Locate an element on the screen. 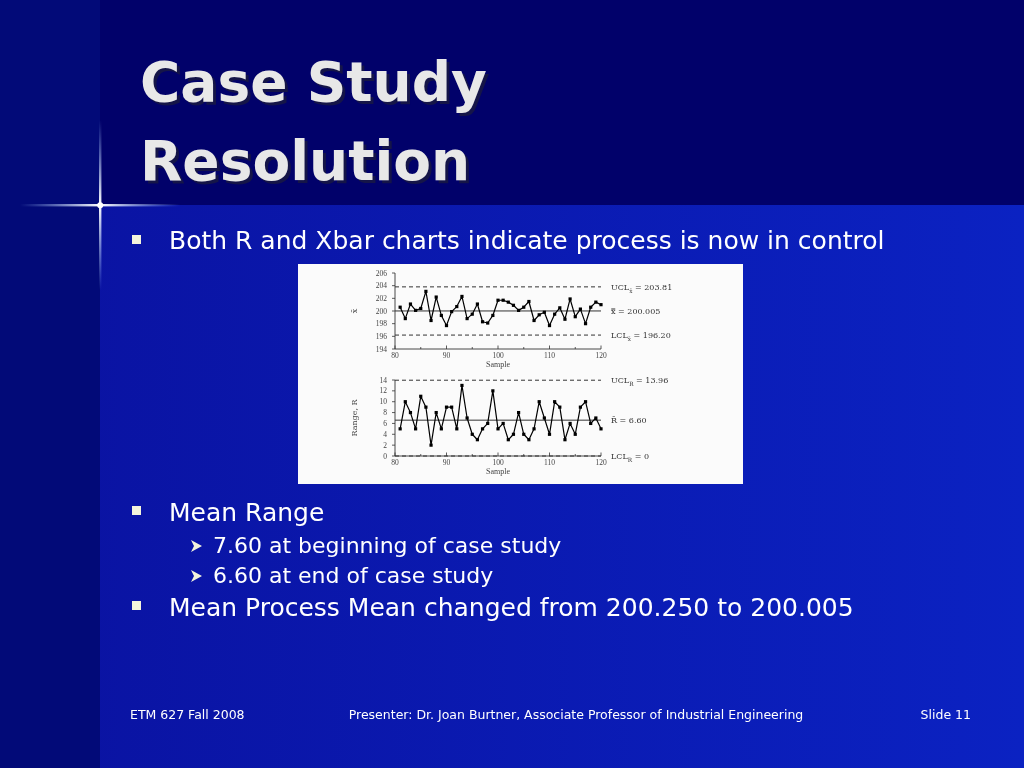 Image resolution: width=1024 pixels, height=768 pixels. chart-subtitle: Both R and Xbar charts indicate process is now in control is located at coordinates (527, 240).